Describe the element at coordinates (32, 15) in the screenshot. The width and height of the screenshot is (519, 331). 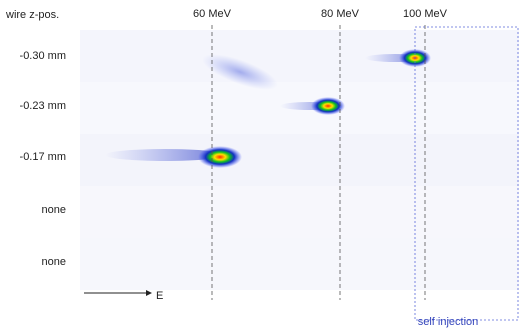
I see `header-label: wire z-pos.` at that location.